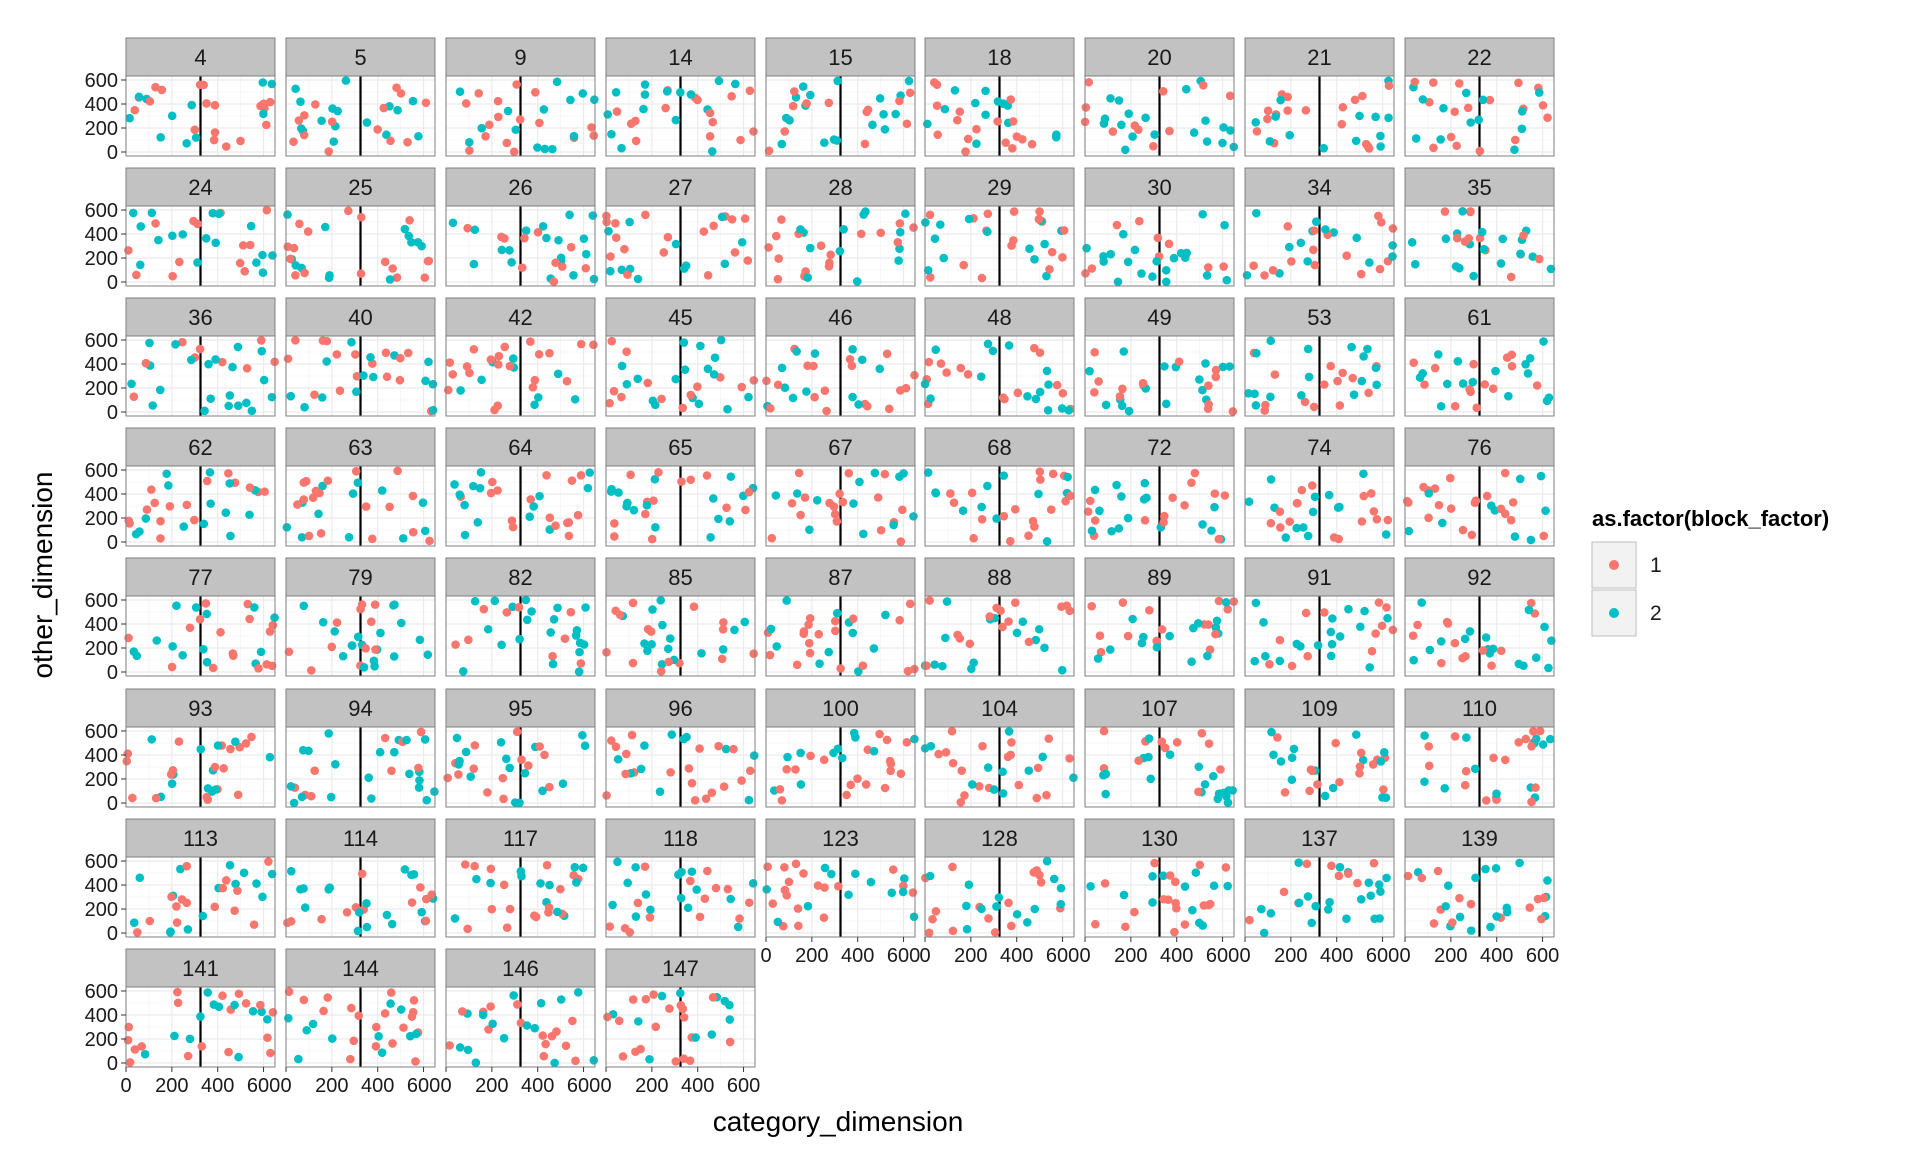 The height and width of the screenshot is (1152, 1920). What do you see at coordinates (999, 708) in the screenshot?
I see `facet-strip-label: 104` at bounding box center [999, 708].